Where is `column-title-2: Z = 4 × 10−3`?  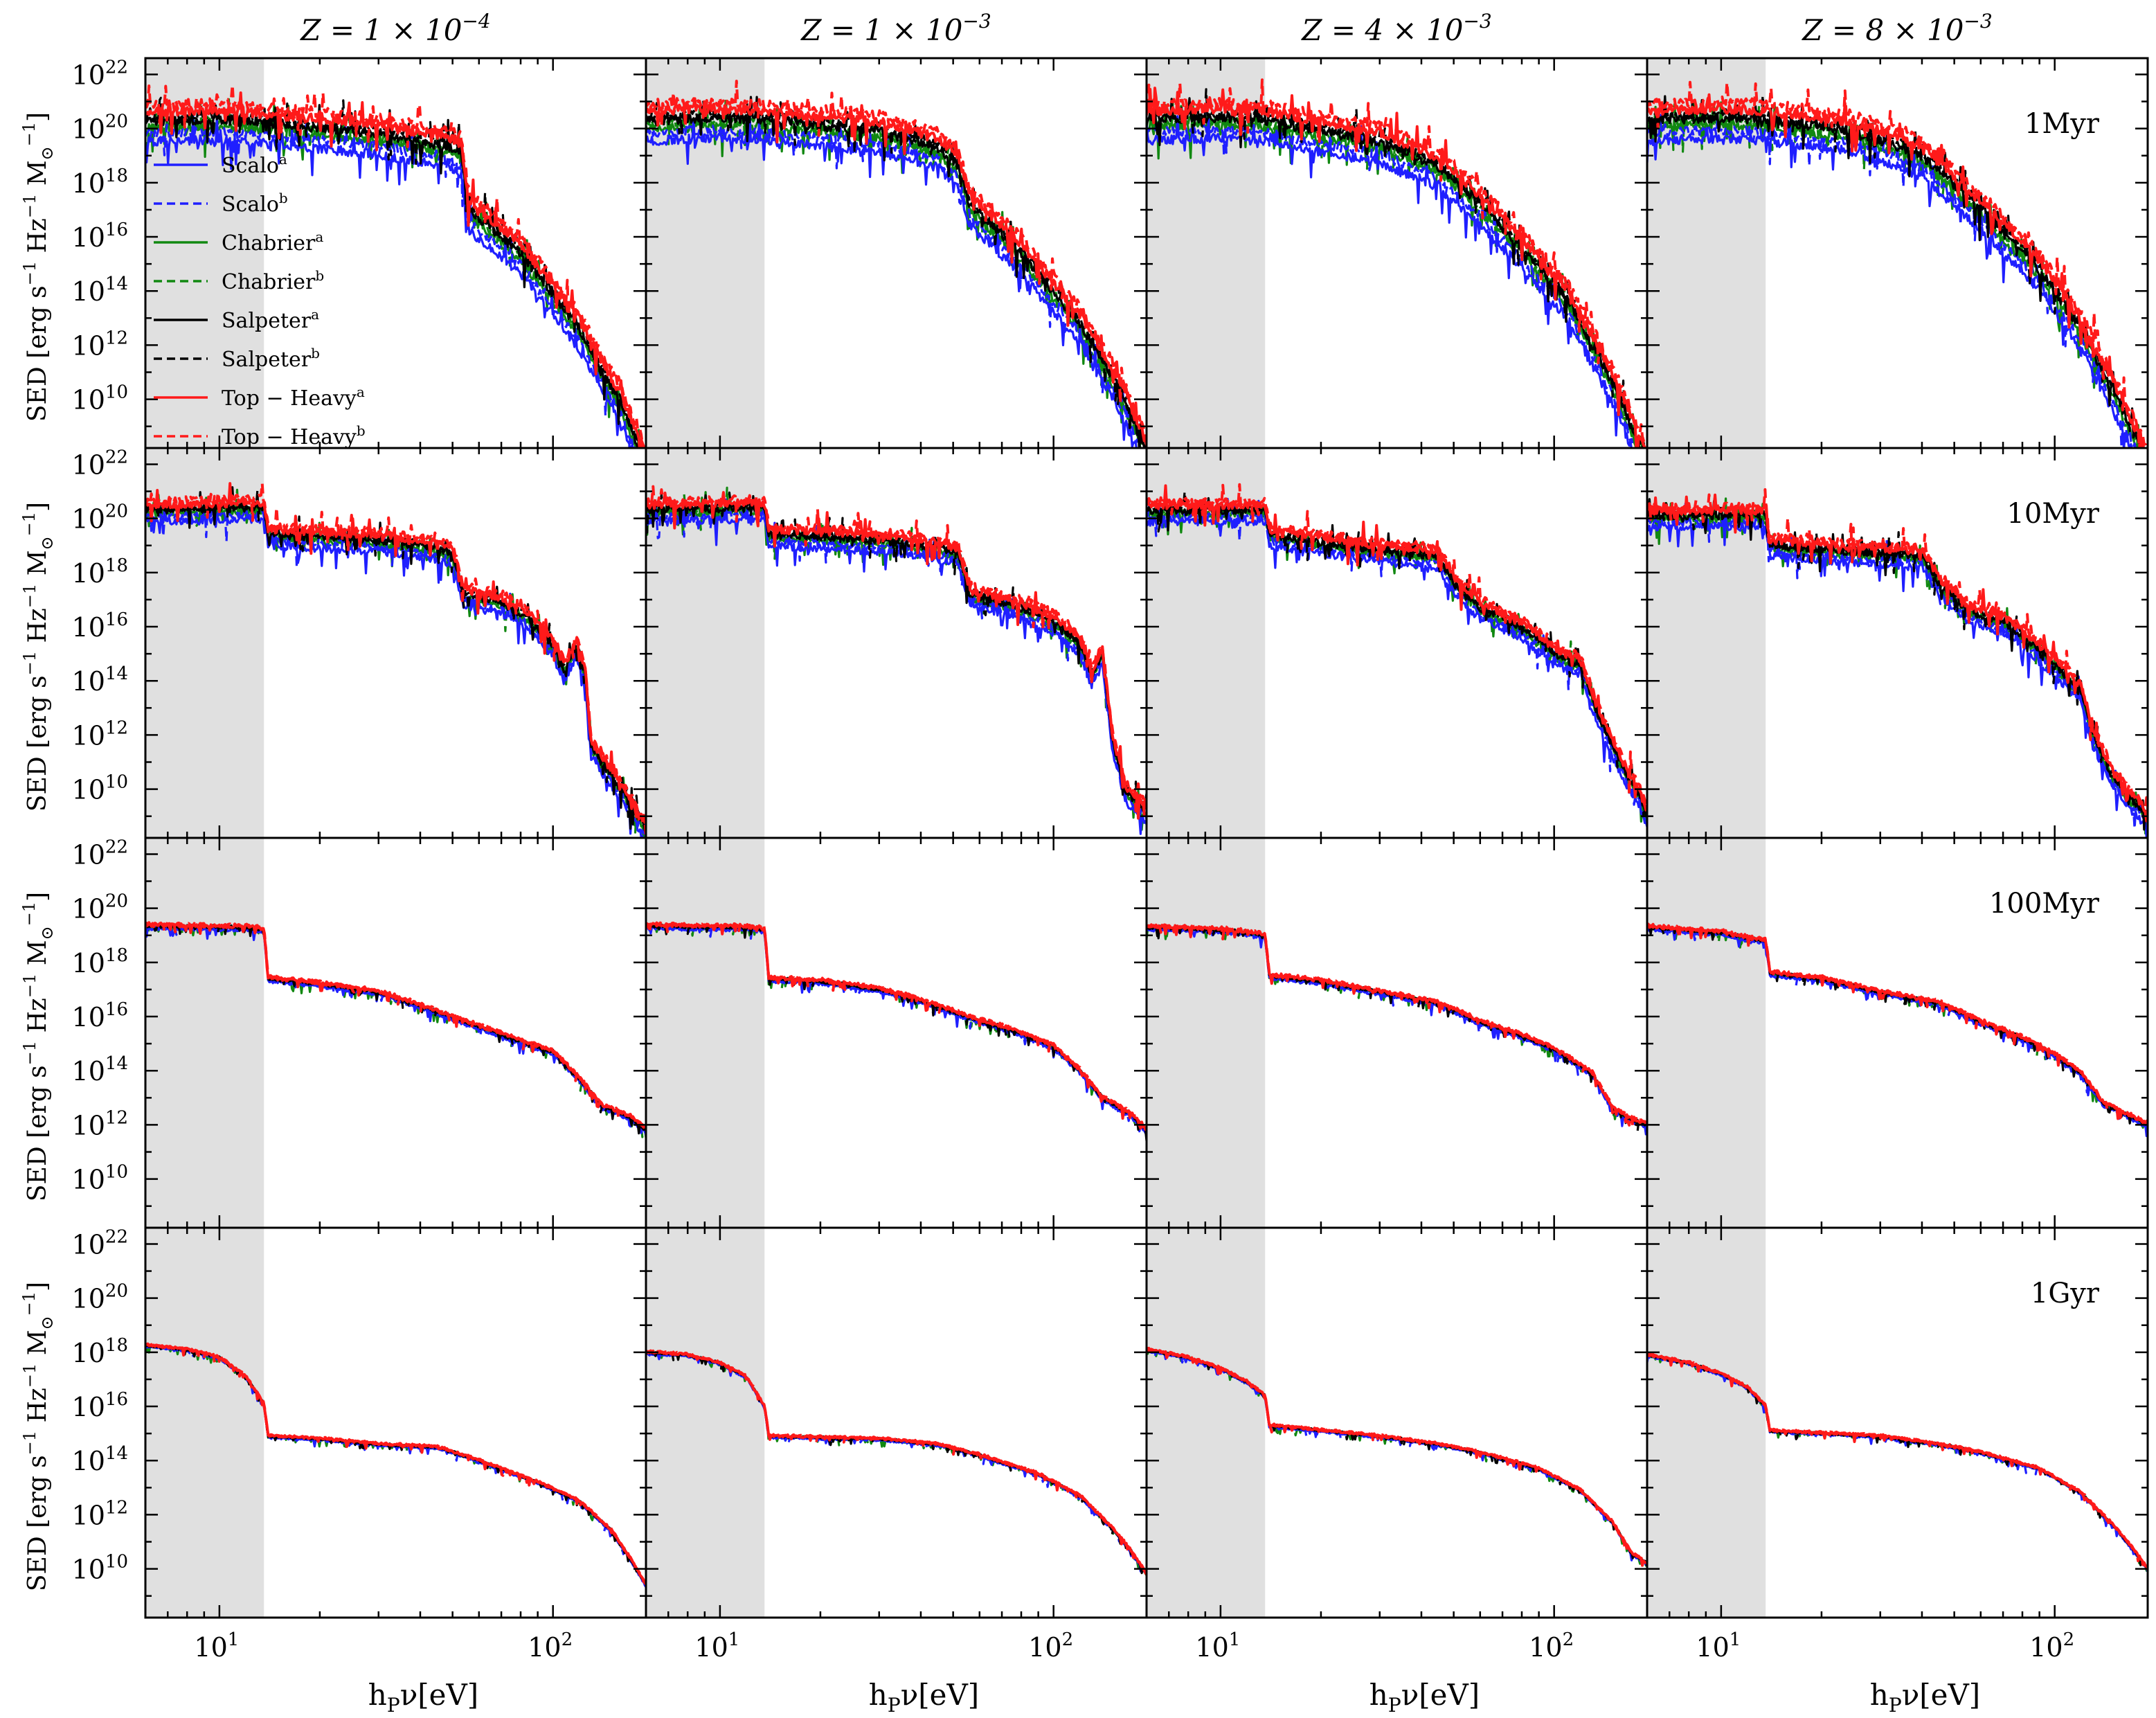 column-title-2: Z = 4 × 10−3 is located at coordinates (1395, 28).